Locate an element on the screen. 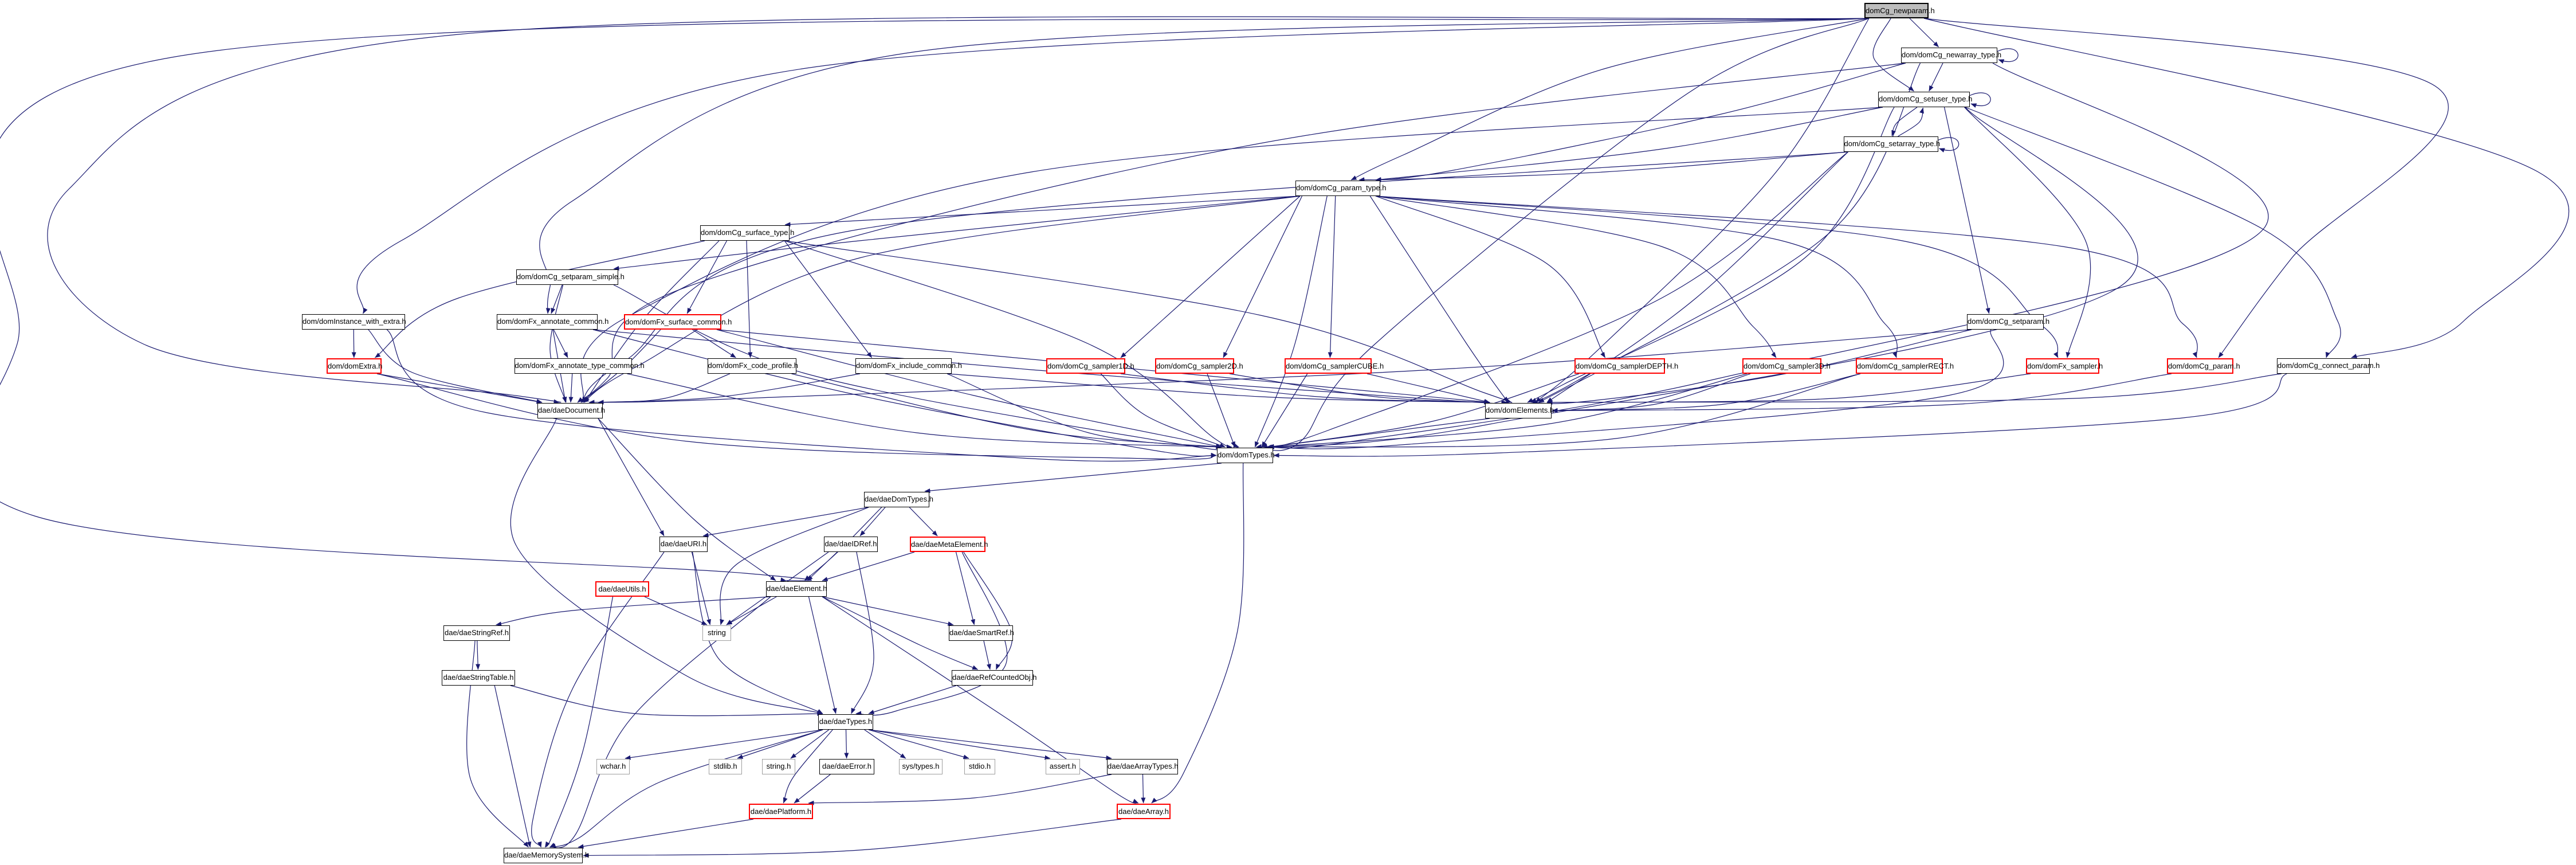 This screenshot has height=865, width=2576. include-edge-daetypes-stringh is located at coordinates (810, 744).